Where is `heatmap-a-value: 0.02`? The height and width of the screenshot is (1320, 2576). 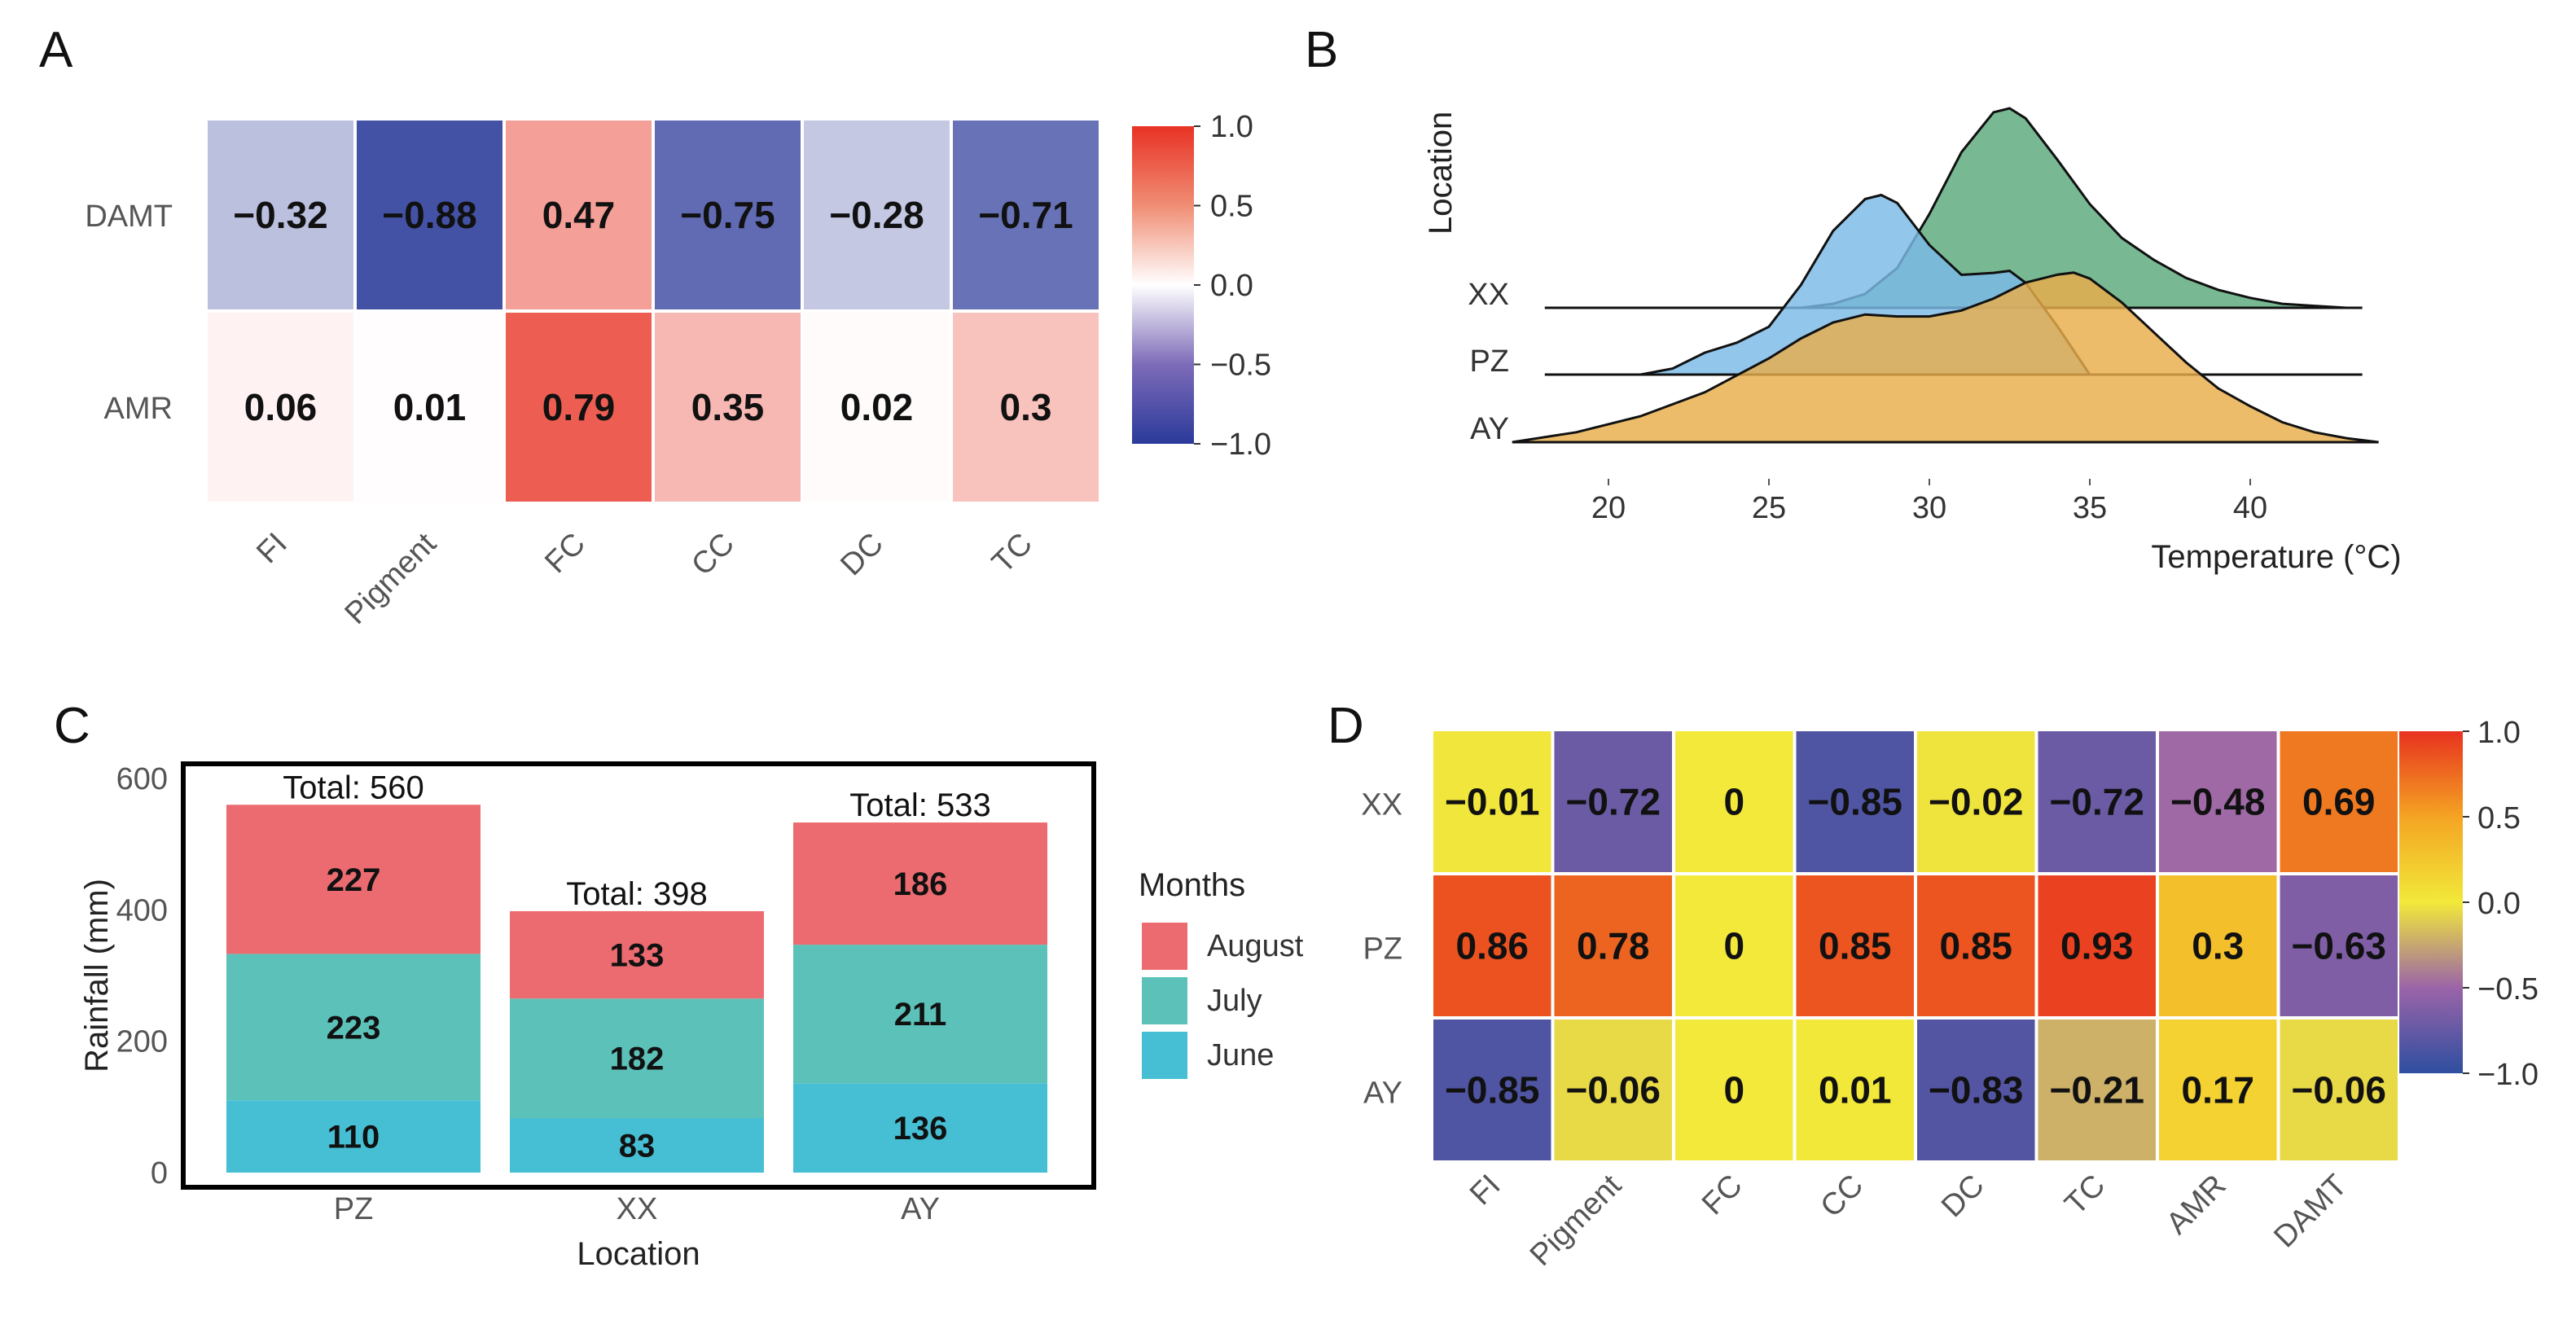 heatmap-a-value: 0.02 is located at coordinates (877, 407).